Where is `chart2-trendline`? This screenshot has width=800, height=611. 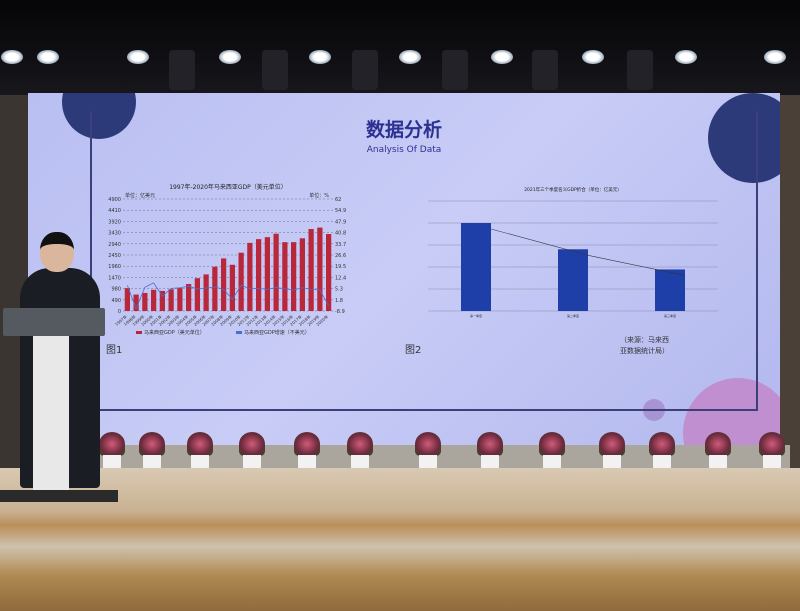
chart2-trendline is located at coordinates (588, 252).